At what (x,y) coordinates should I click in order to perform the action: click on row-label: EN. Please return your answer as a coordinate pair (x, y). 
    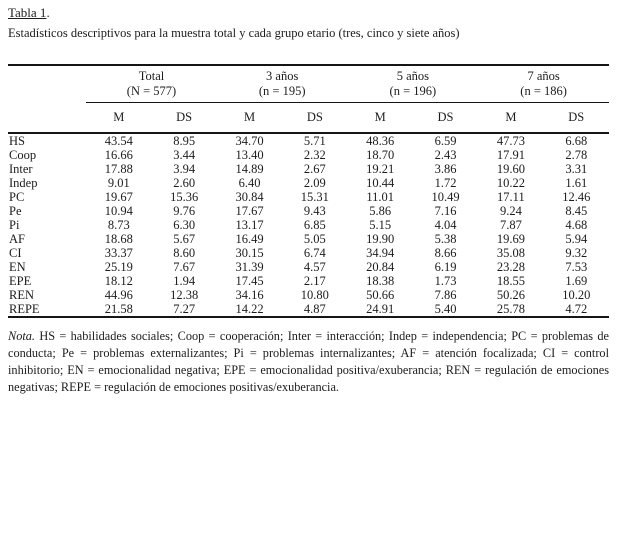
    Looking at the image, I should click on (17, 267).